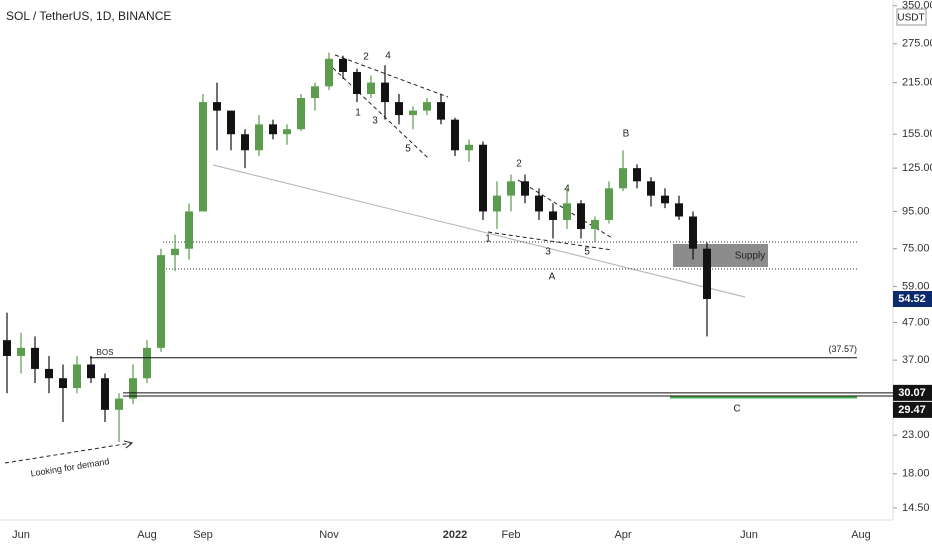 The image size is (932, 555). What do you see at coordinates (916, 508) in the screenshot?
I see `y-tick-label: 14.50` at bounding box center [916, 508].